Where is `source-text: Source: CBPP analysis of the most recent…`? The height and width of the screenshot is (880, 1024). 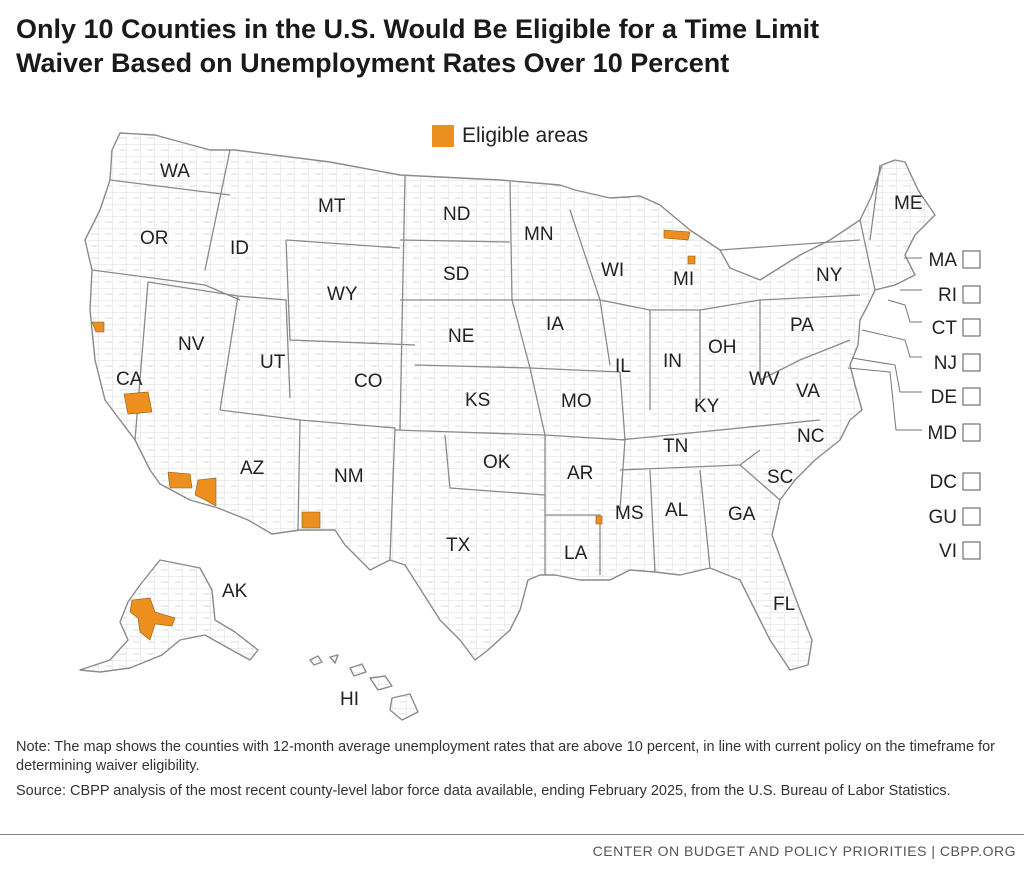 source-text: Source: CBPP analysis of the most recent… is located at coordinates (483, 791).